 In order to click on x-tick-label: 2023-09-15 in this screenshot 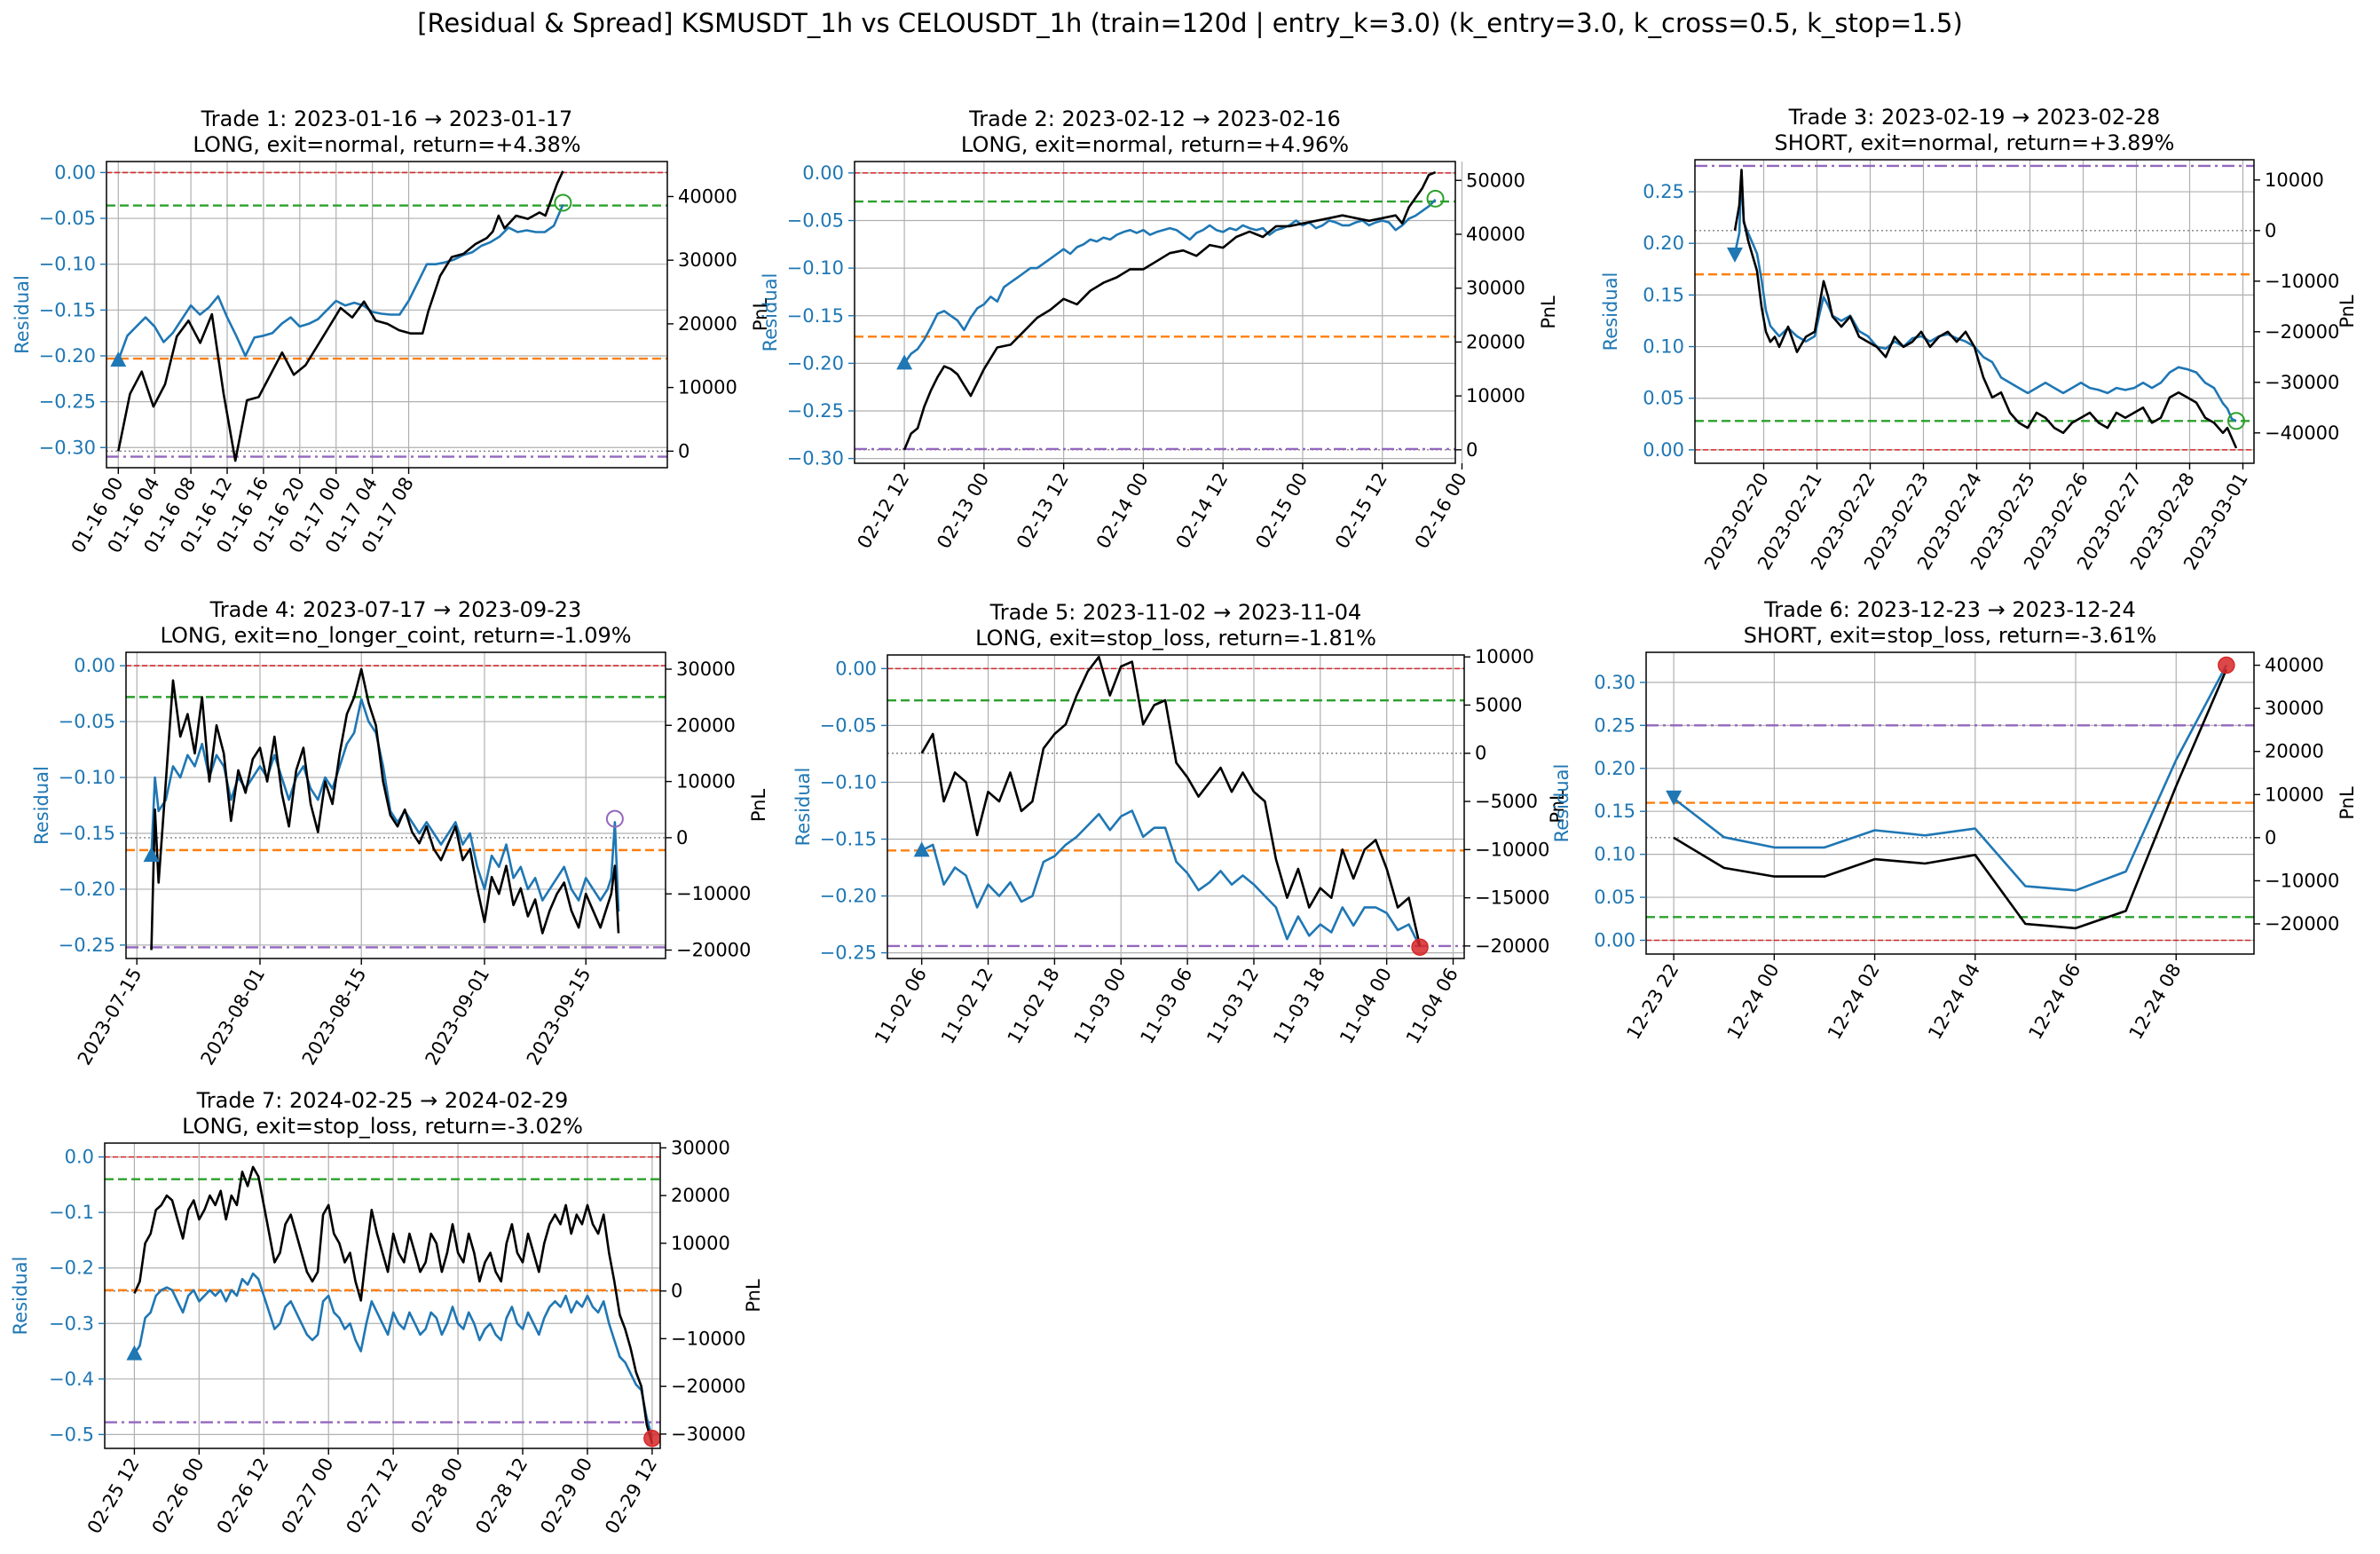, I will do `click(559, 1017)`.